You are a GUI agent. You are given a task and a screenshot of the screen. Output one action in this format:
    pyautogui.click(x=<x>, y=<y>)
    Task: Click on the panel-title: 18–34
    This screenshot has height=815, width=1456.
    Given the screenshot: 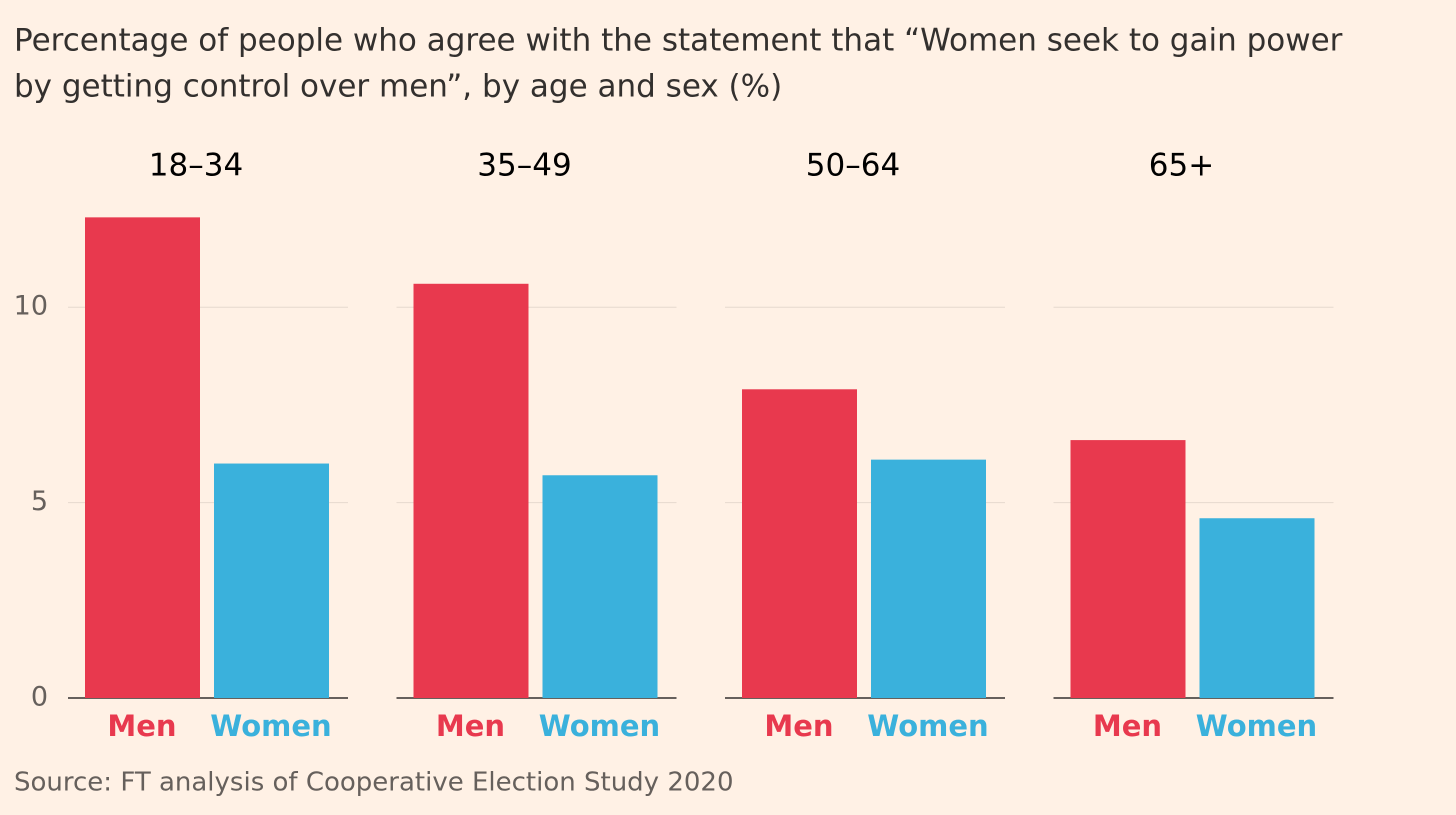 What is the action you would take?
    pyautogui.click(x=196, y=166)
    